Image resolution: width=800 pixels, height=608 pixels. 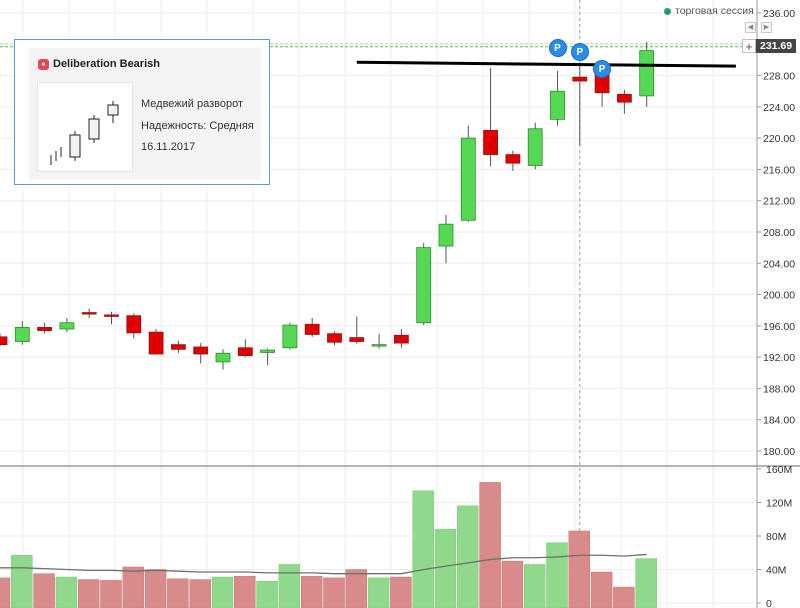 What do you see at coordinates (168, 147) in the screenshot?
I see `pattern-date: 16.11.2017` at bounding box center [168, 147].